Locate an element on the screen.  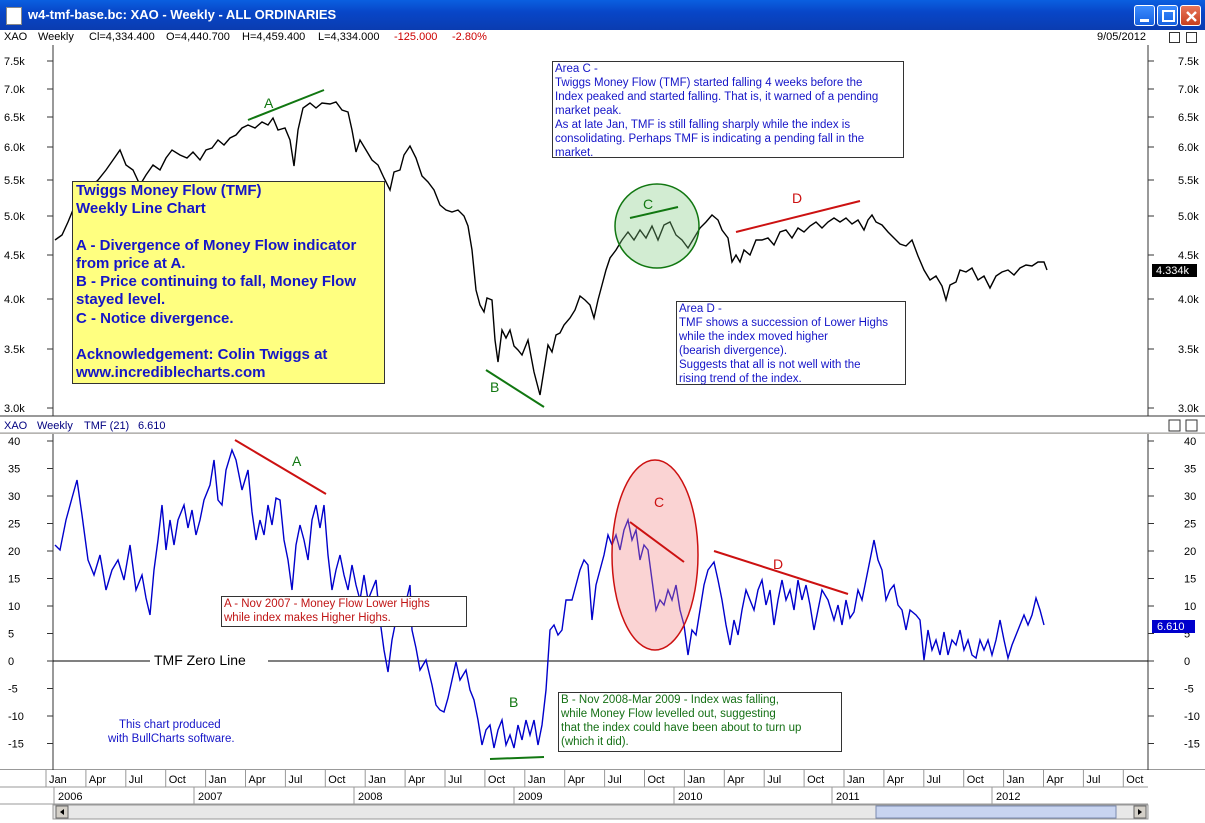
marker-c-price: C is located at coordinates (648, 204).